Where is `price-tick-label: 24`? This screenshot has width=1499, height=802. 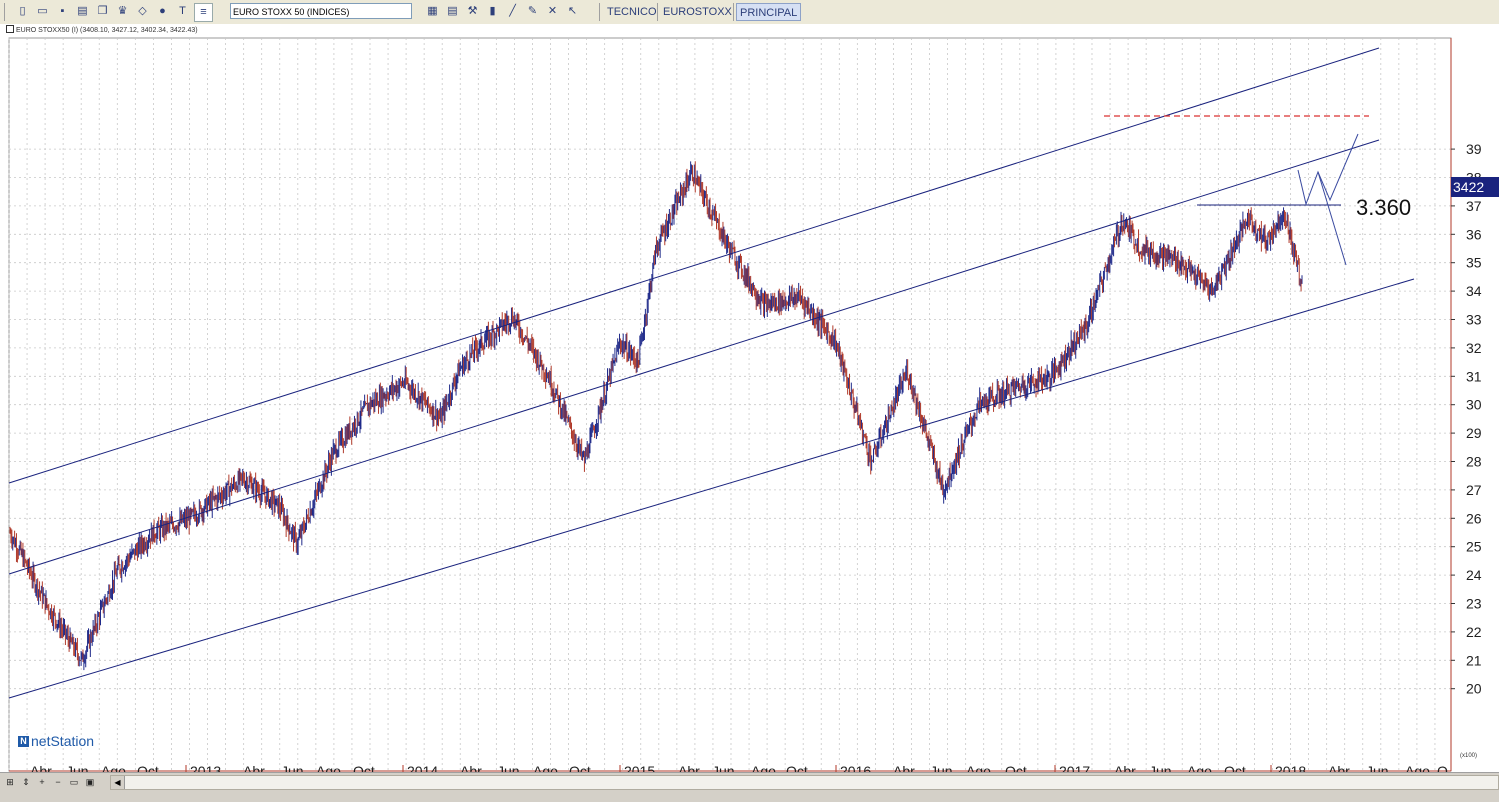 price-tick-label: 24 is located at coordinates (1474, 575).